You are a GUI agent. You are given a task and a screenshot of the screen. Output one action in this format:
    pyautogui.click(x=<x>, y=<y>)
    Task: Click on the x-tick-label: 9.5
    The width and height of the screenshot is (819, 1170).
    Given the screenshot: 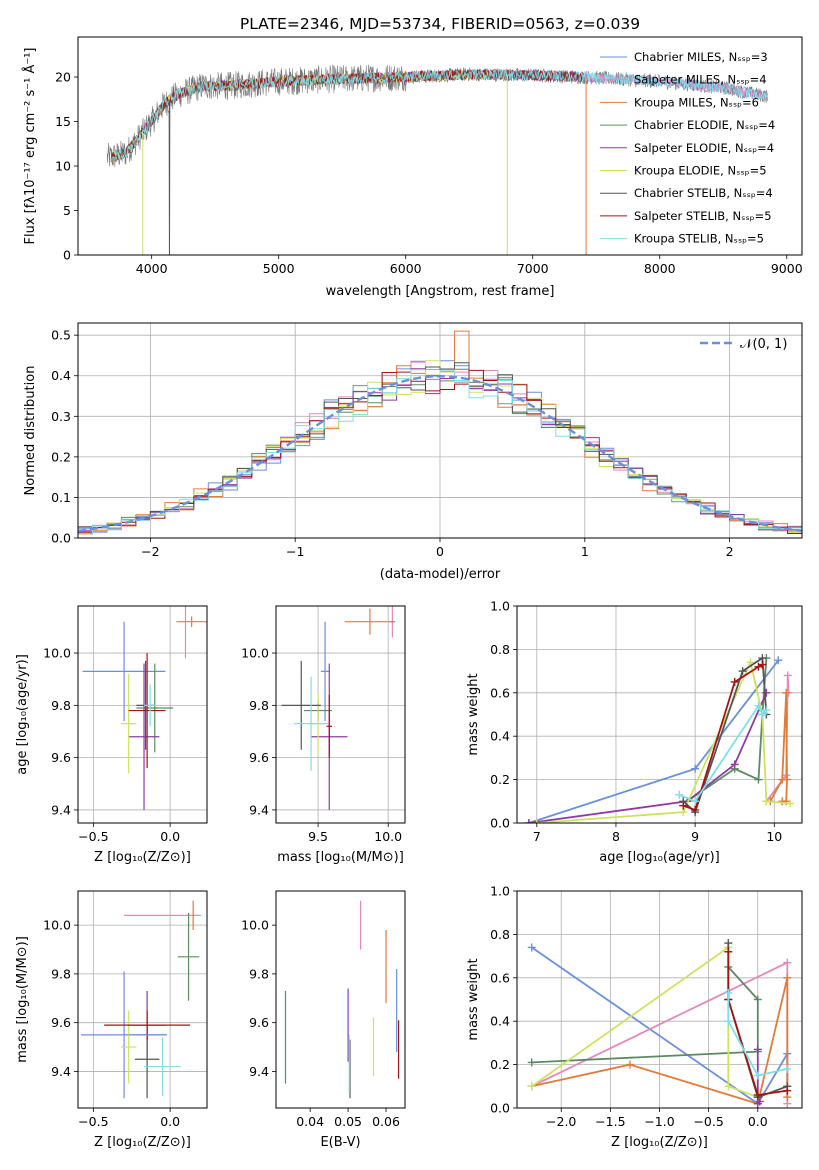 What is the action you would take?
    pyautogui.click(x=318, y=836)
    